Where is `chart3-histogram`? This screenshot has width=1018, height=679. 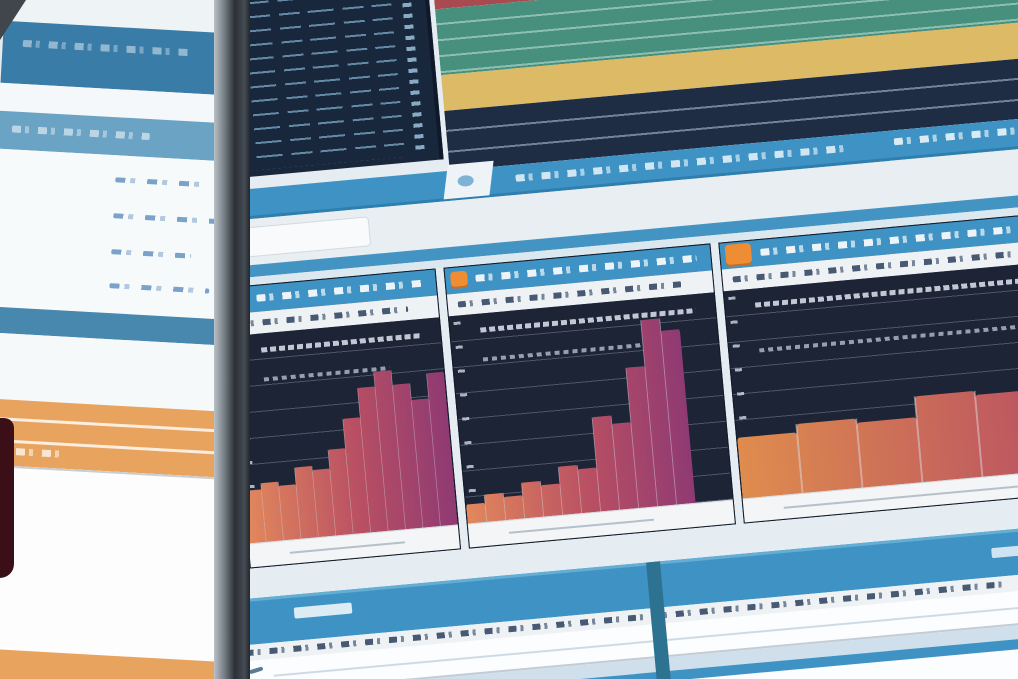 chart3-histogram is located at coordinates (877, 445).